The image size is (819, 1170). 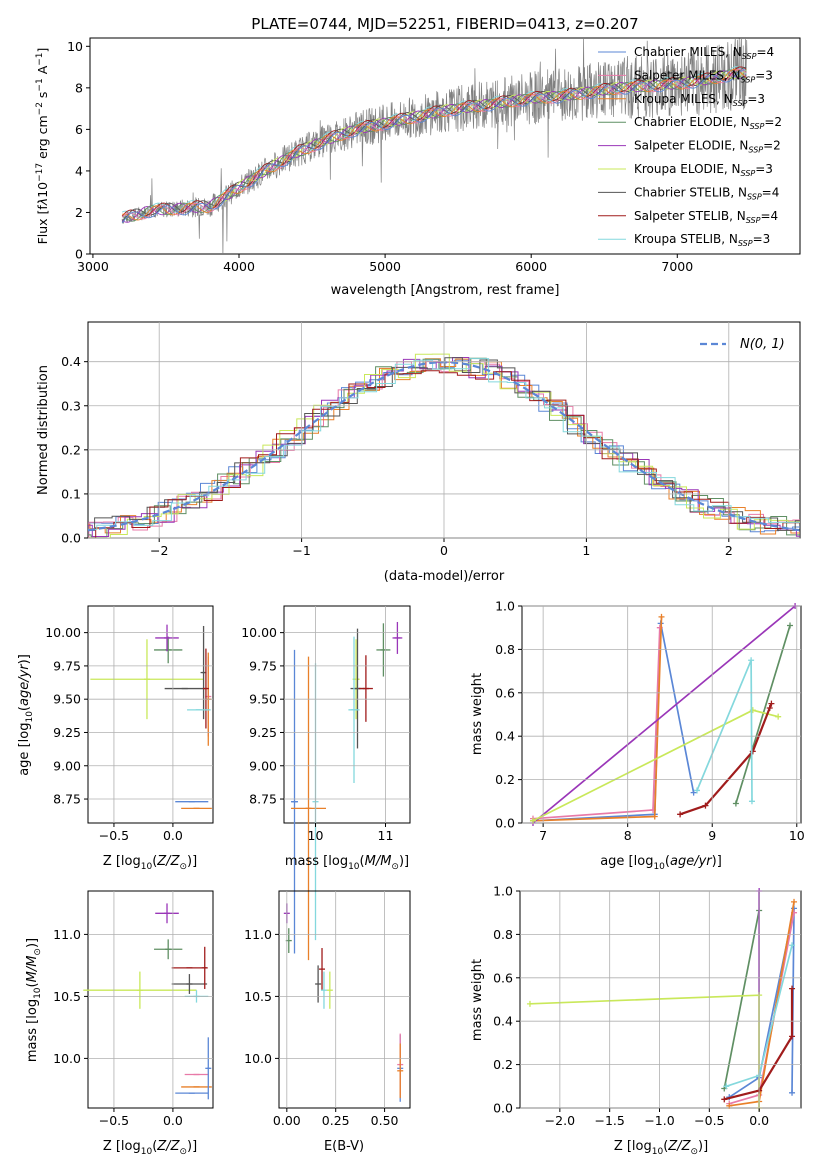 I want to click on age-vs-mass-axes: 10 11 8.75 9.00 9.25 9.50 9.75 10.00, so click(x=325, y=724).